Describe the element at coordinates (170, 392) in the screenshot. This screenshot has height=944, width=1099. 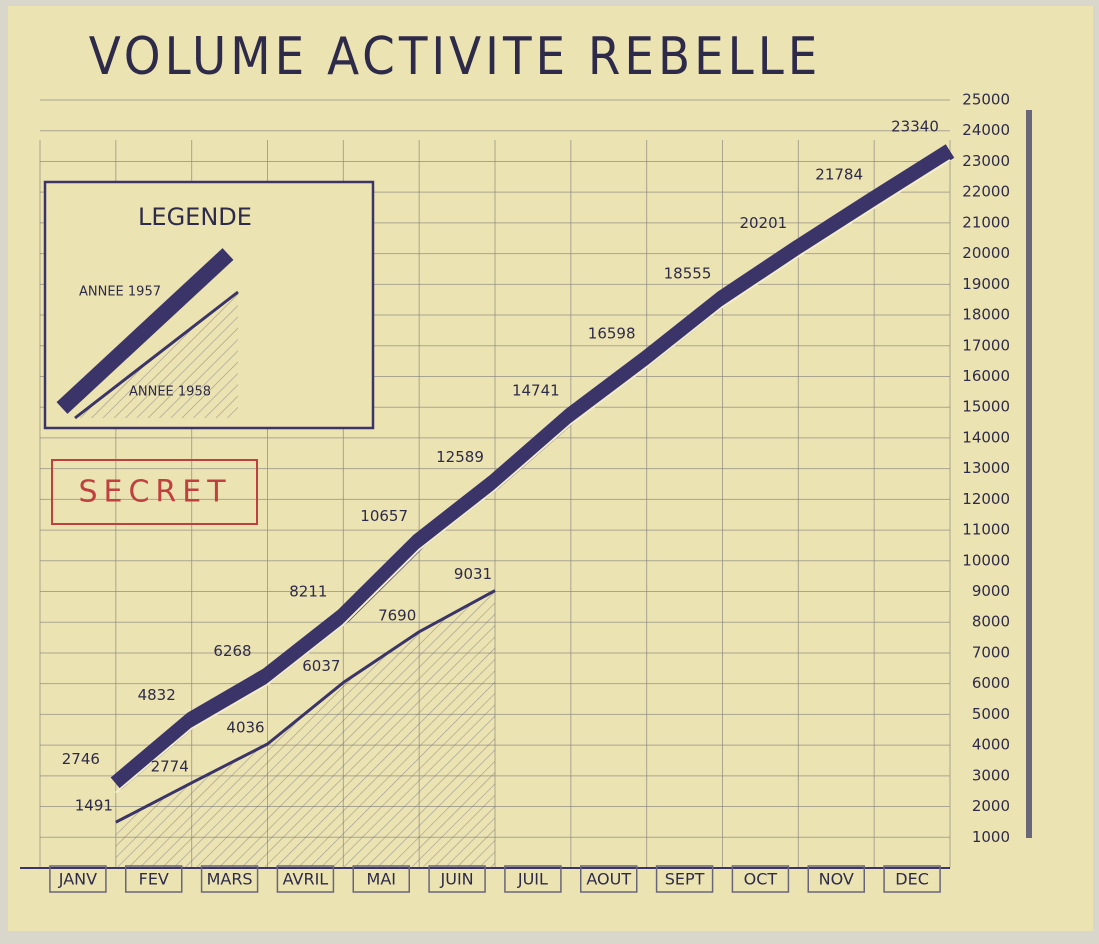
I see `legend-label: ANNEE 1958` at that location.